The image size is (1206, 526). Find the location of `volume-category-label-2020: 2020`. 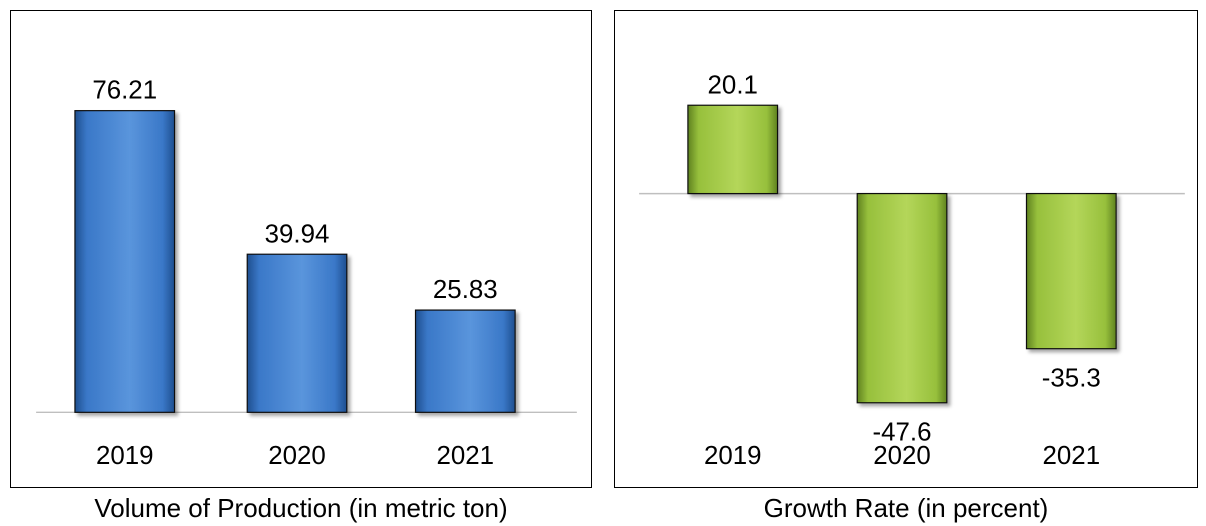

volume-category-label-2020: 2020 is located at coordinates (297, 456).